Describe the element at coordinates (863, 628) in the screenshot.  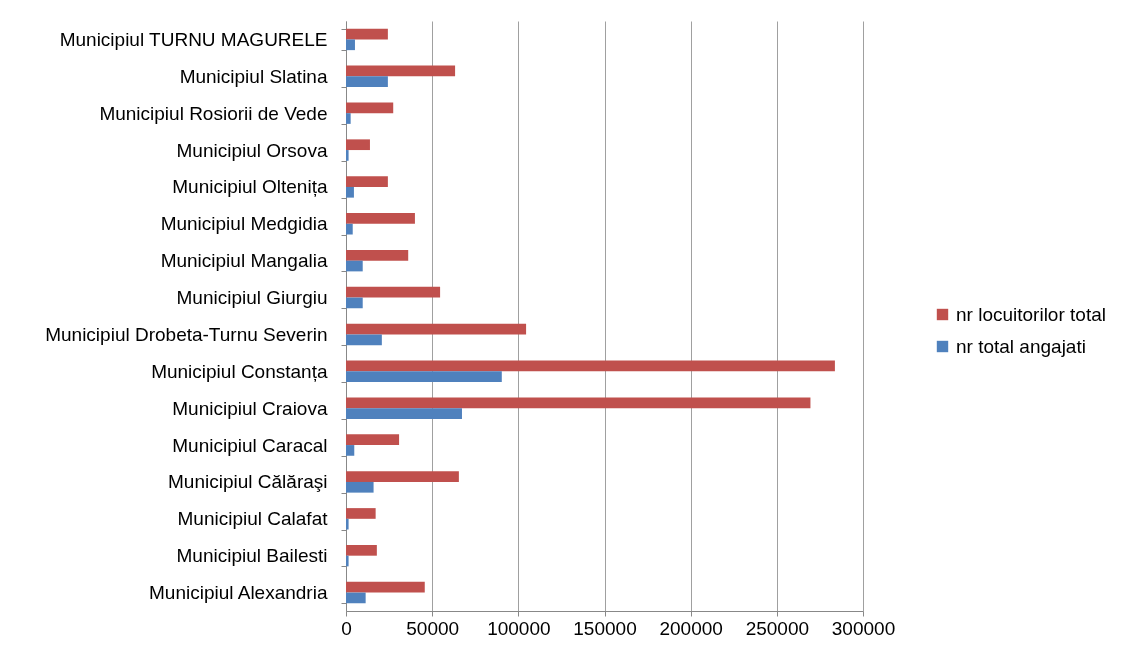
I see `x-tick-label: 300000` at that location.